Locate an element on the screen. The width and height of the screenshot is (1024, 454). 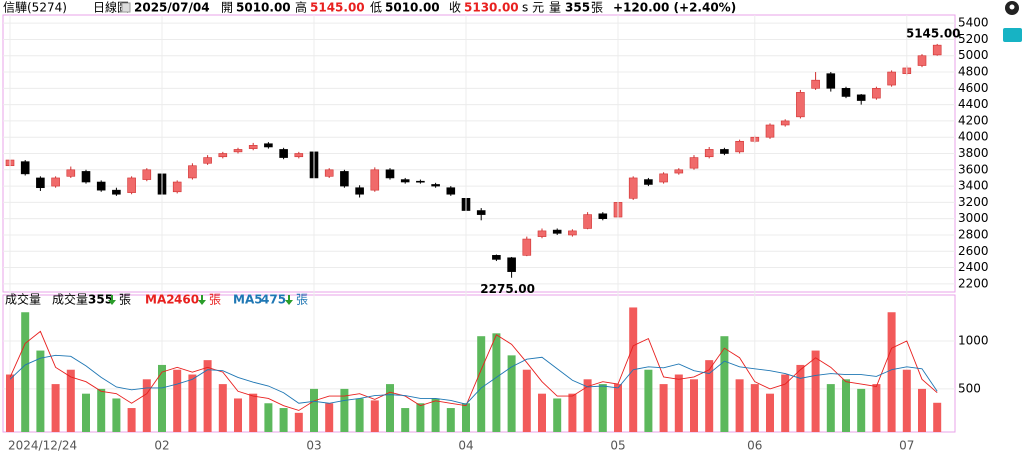
legend-value: 355 is located at coordinates (100, 300).